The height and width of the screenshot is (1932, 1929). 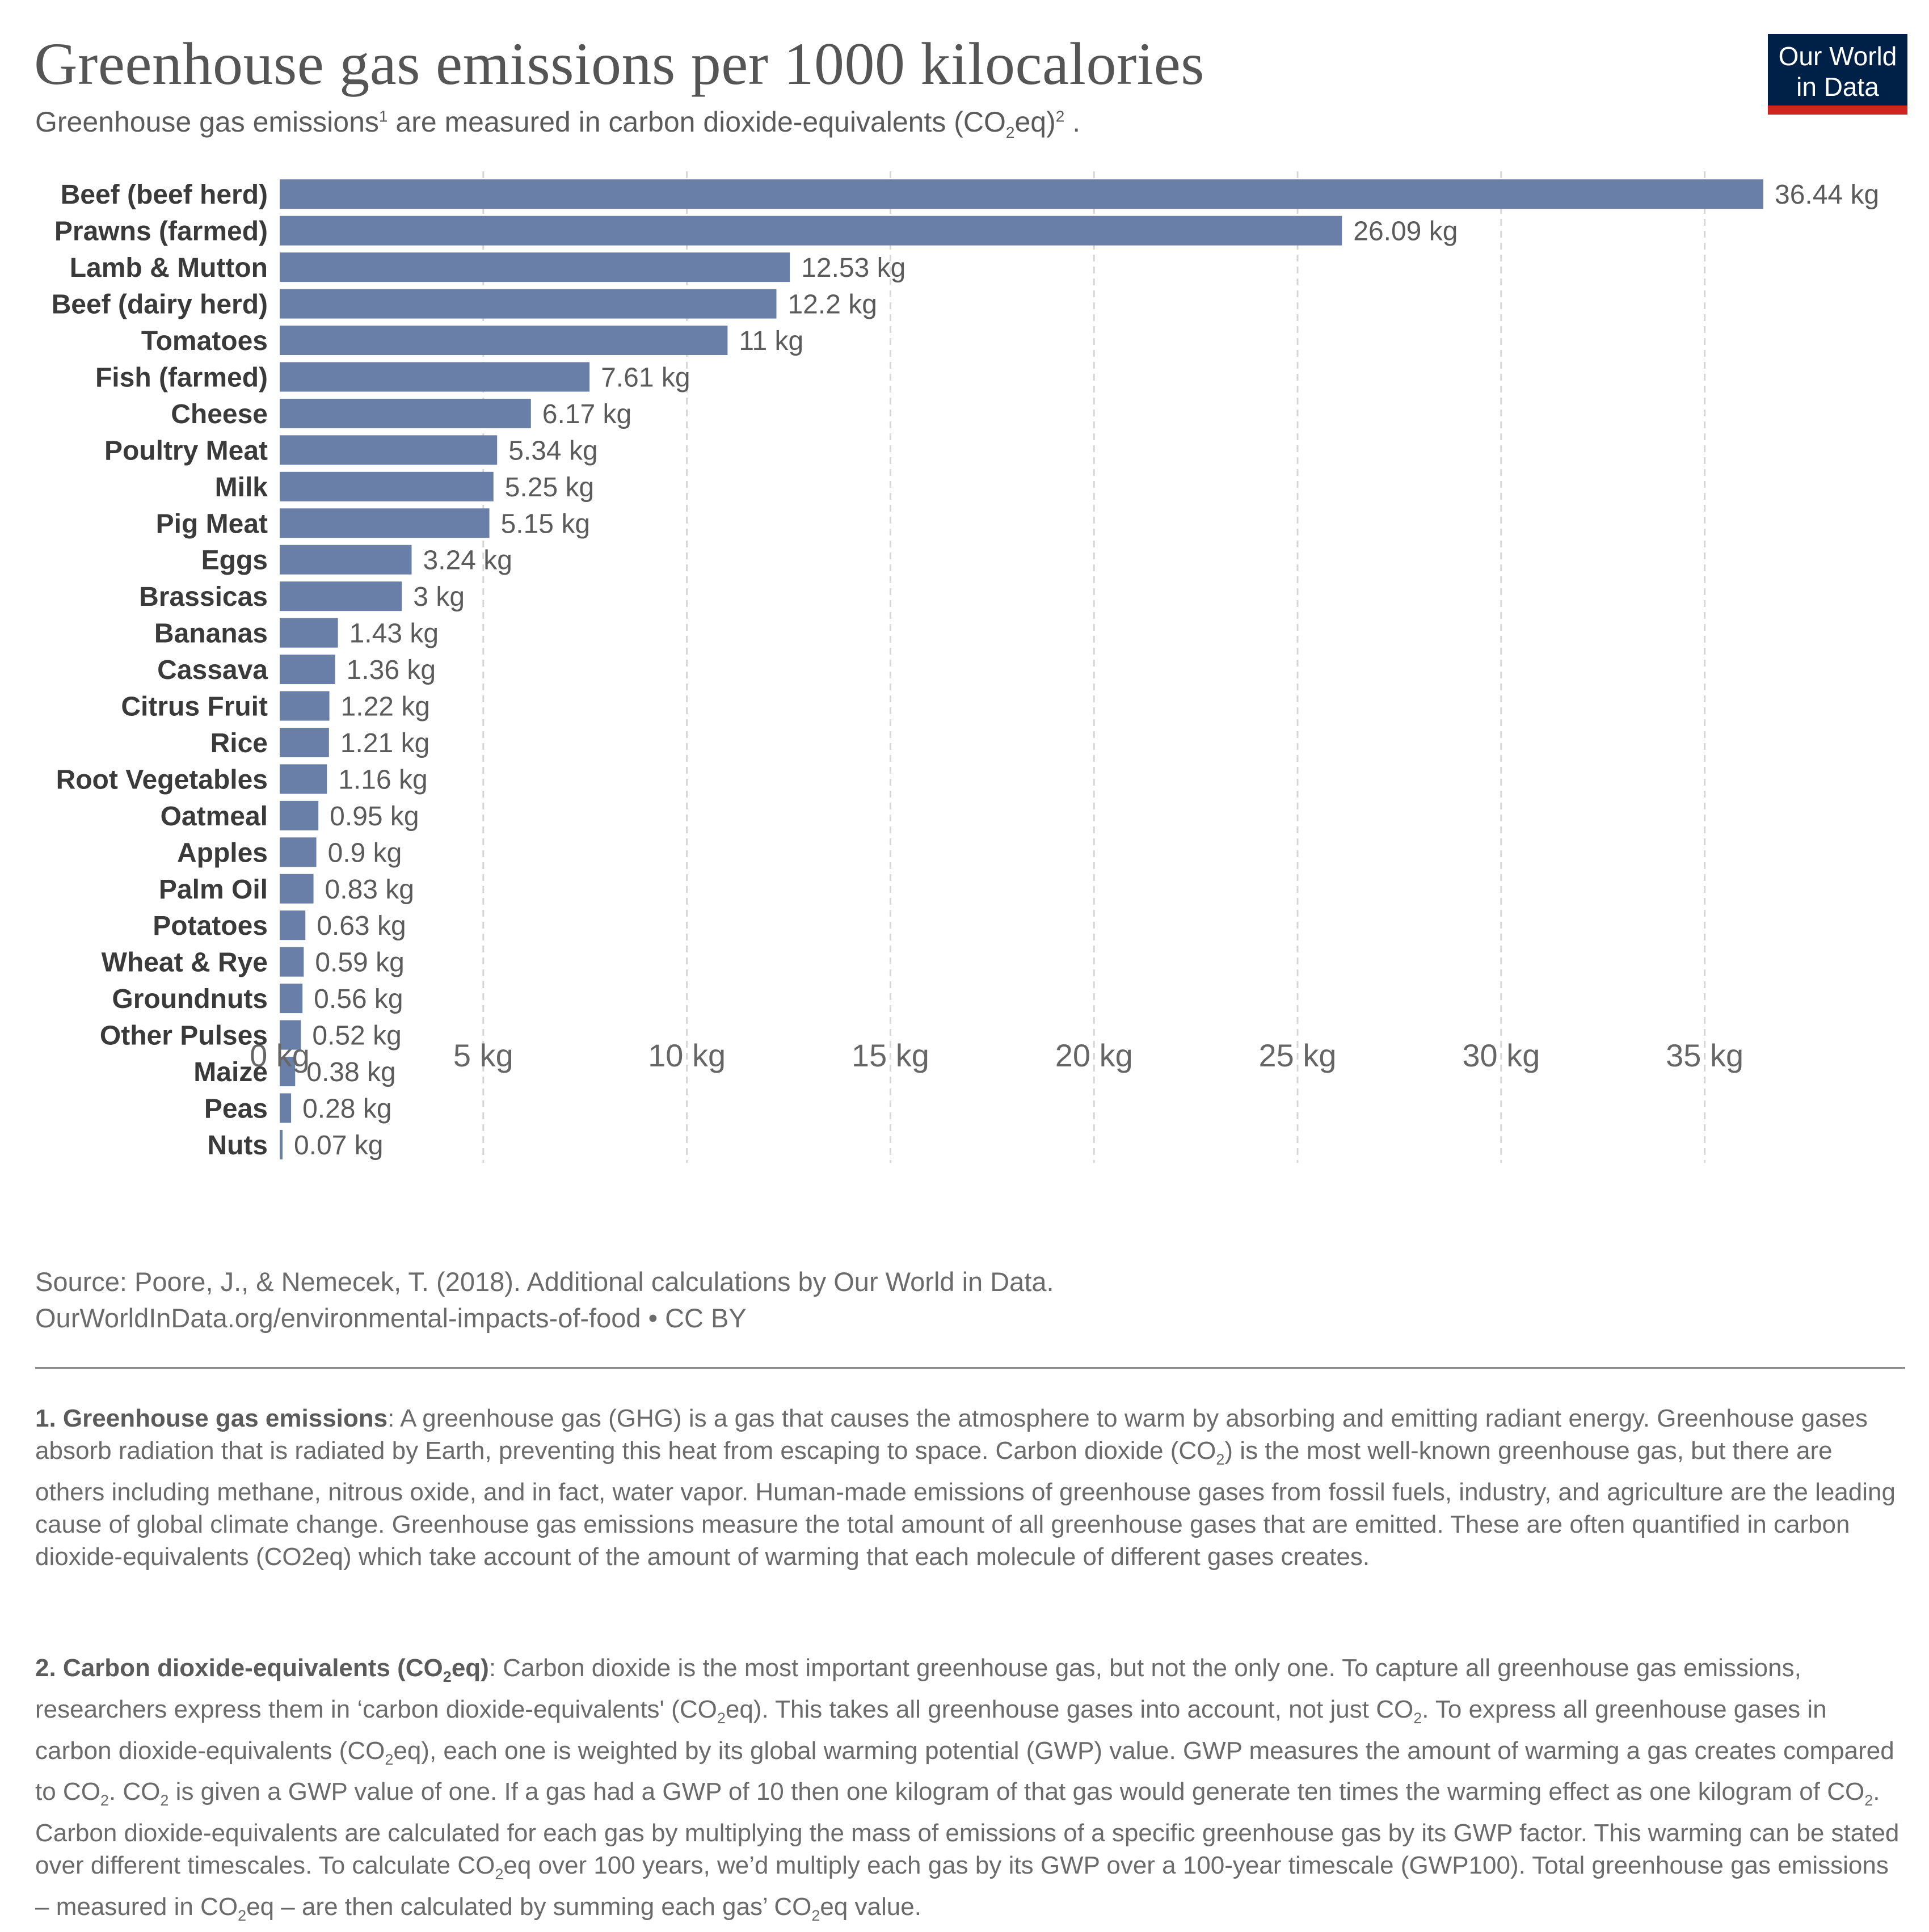 I want to click on logo-line-2: in Data, so click(x=1837, y=87).